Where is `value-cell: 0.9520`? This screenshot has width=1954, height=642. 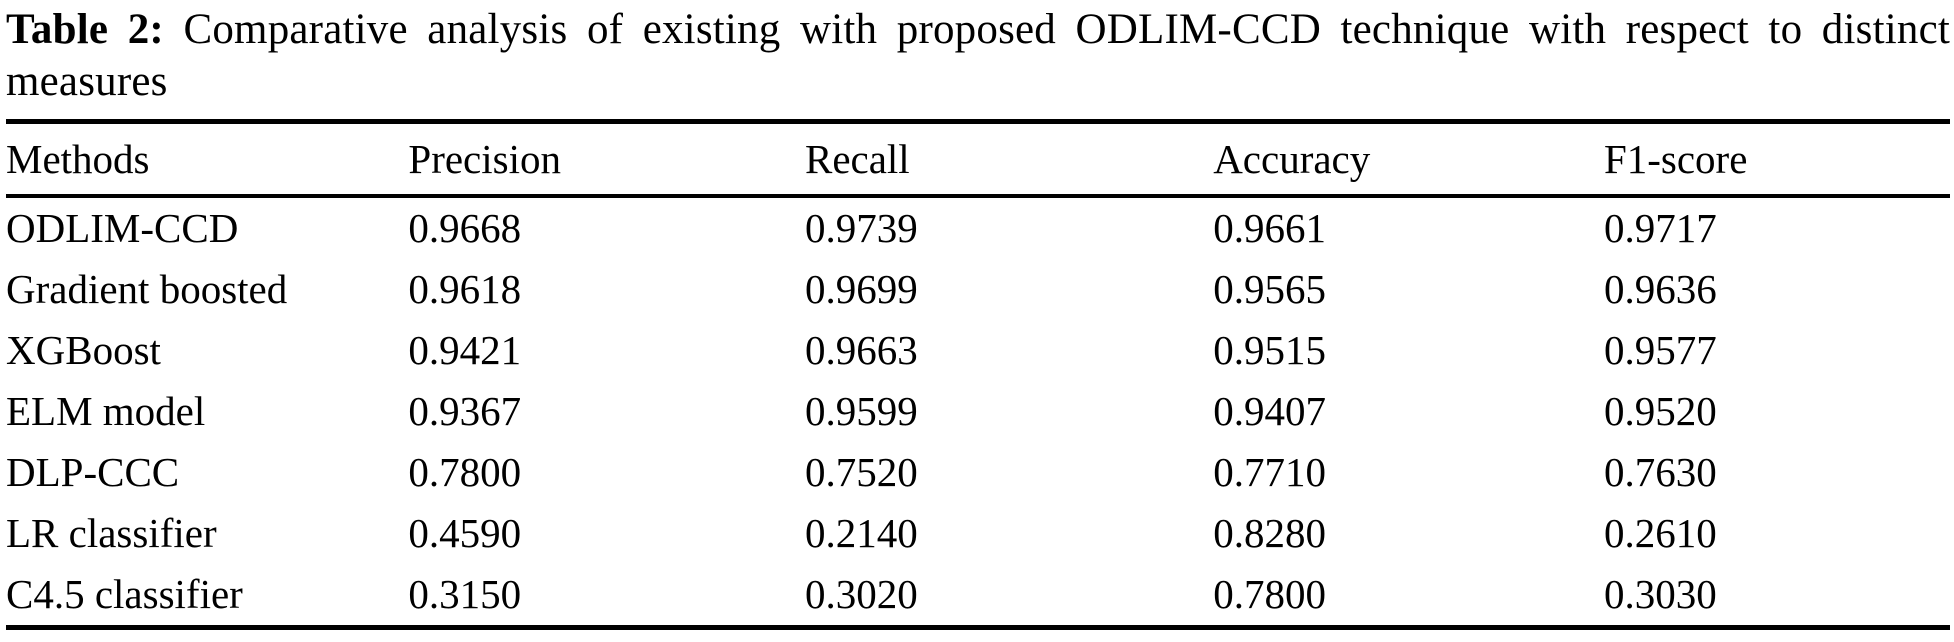
value-cell: 0.9520 is located at coordinates (1660, 411).